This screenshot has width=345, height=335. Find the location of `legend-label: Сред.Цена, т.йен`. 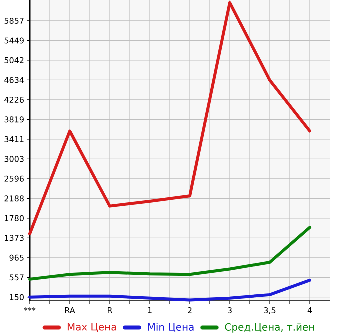

legend-label: Сред.Цена, т.йен is located at coordinates (269, 328).